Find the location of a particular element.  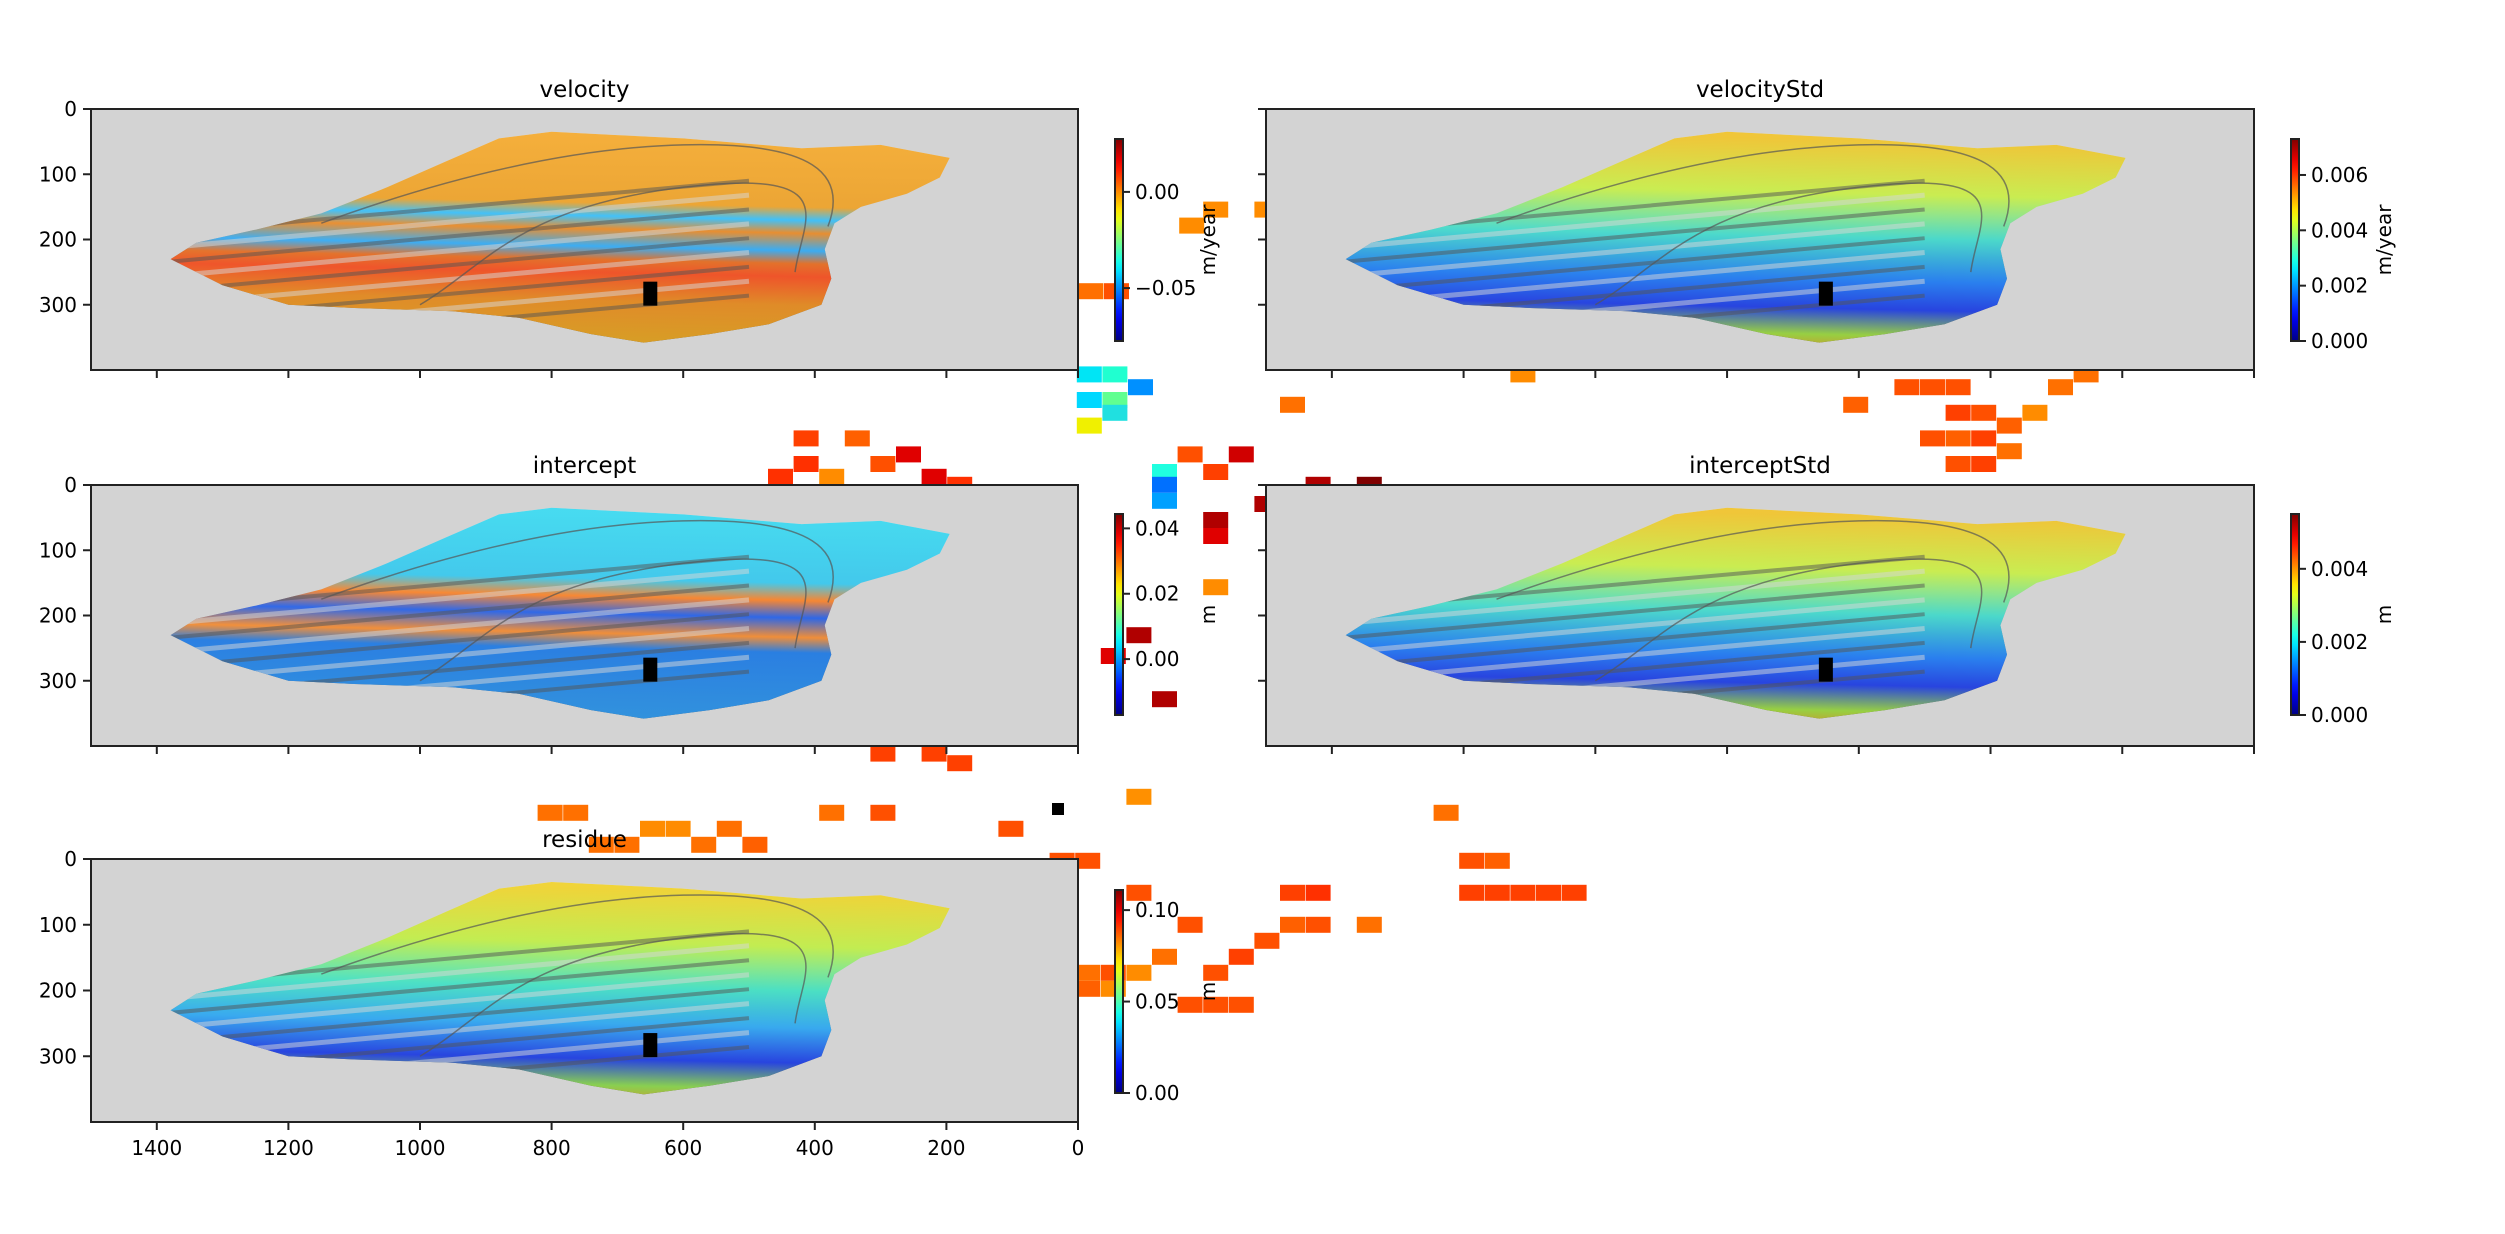

colorbar-tick-label: −0.05 is located at coordinates (1165, 288).